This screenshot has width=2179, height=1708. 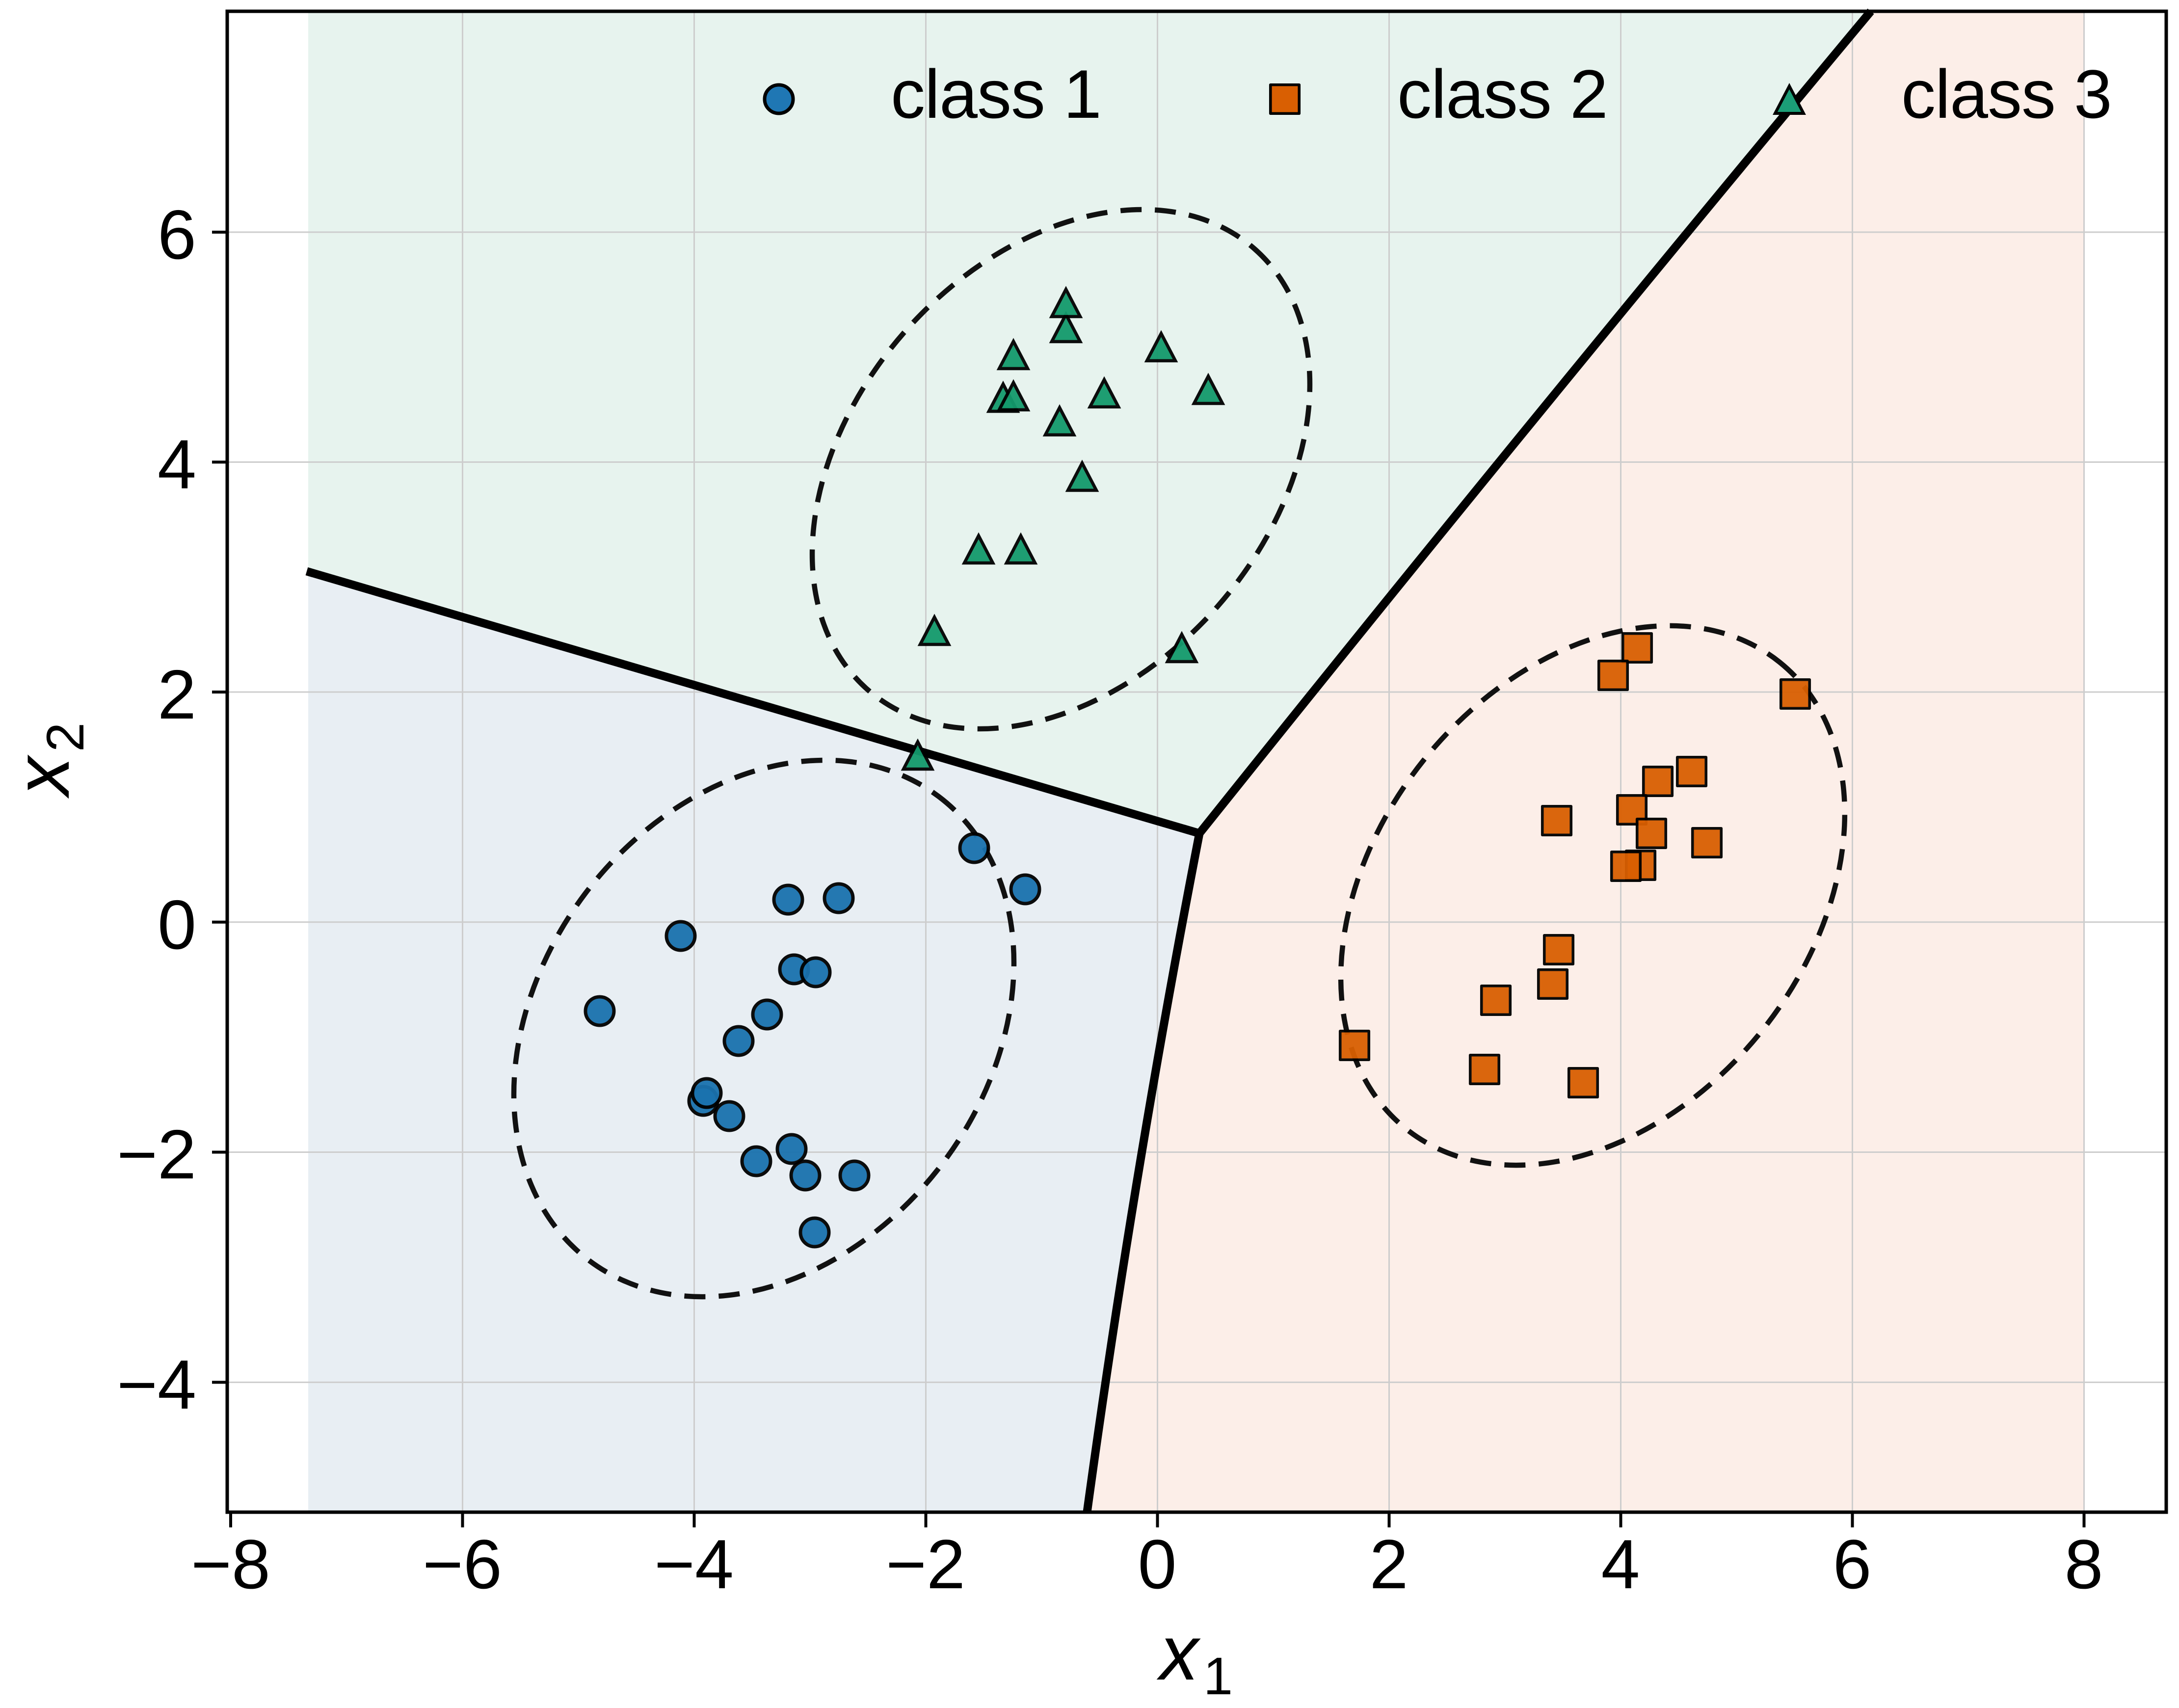 What do you see at coordinates (996, 94) in the screenshot?
I see `svg-text: class 1` at bounding box center [996, 94].